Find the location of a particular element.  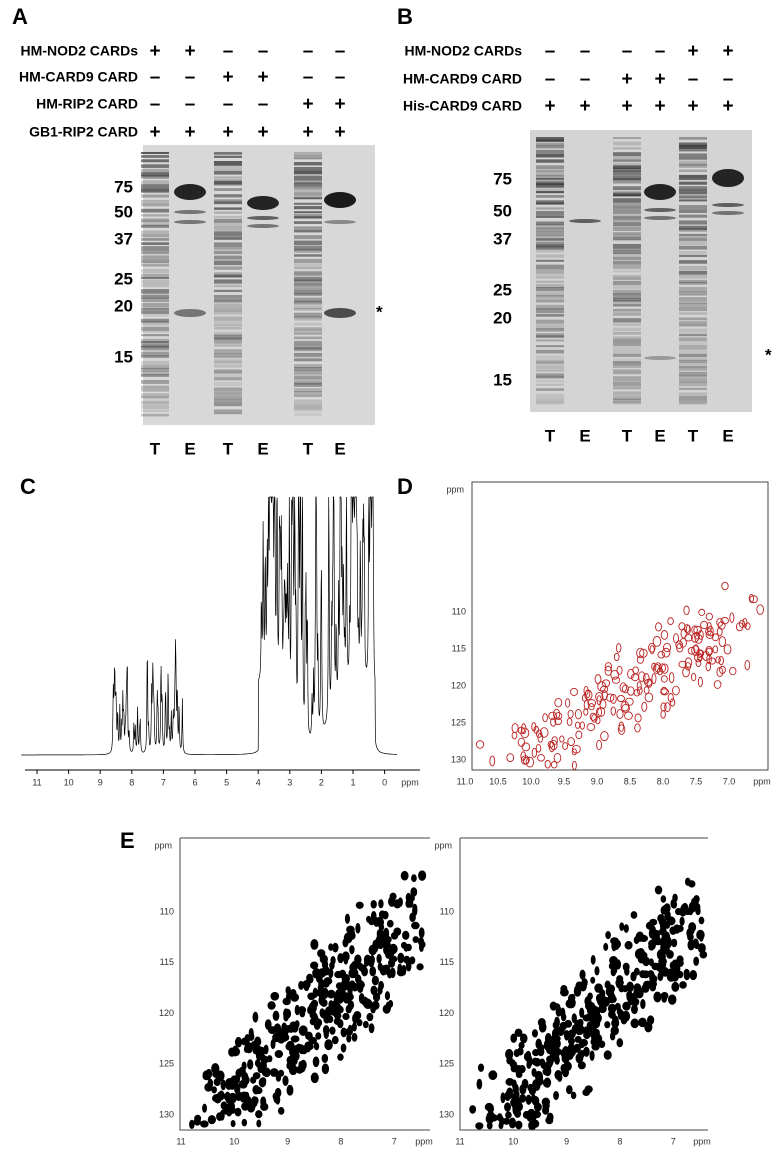

panel-letter: B is located at coordinates (405, 16).